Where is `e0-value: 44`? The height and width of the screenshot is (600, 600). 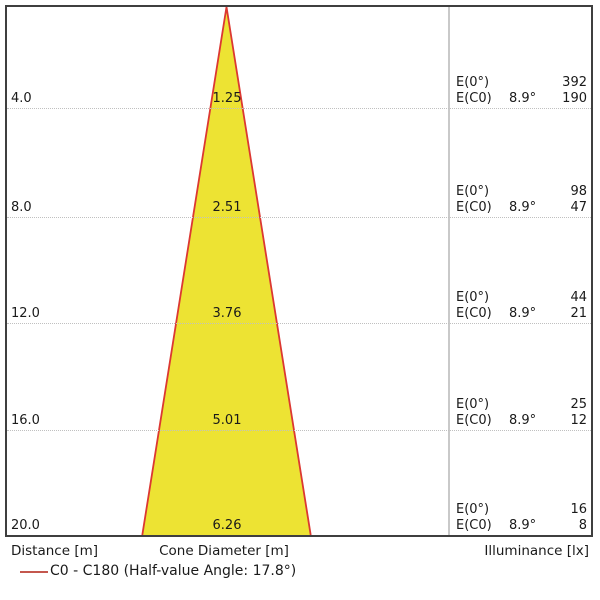
e0-value: 44 is located at coordinates (578, 297).